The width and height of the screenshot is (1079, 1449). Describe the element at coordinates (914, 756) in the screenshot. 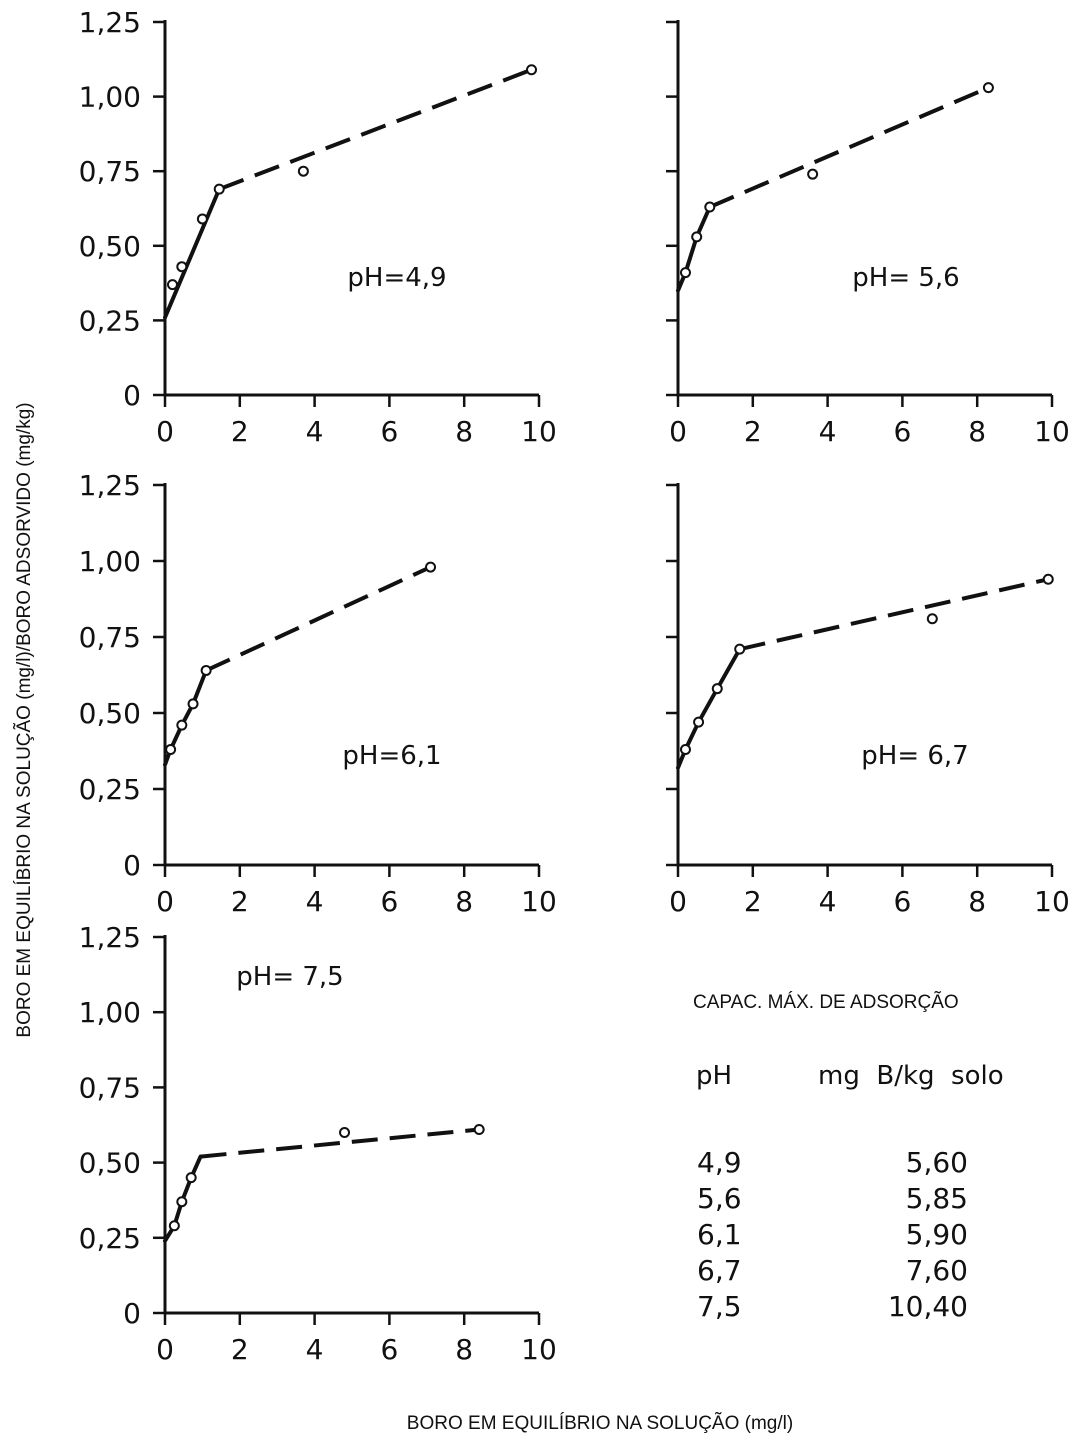

I see `ph-label: pH= 6,7` at that location.